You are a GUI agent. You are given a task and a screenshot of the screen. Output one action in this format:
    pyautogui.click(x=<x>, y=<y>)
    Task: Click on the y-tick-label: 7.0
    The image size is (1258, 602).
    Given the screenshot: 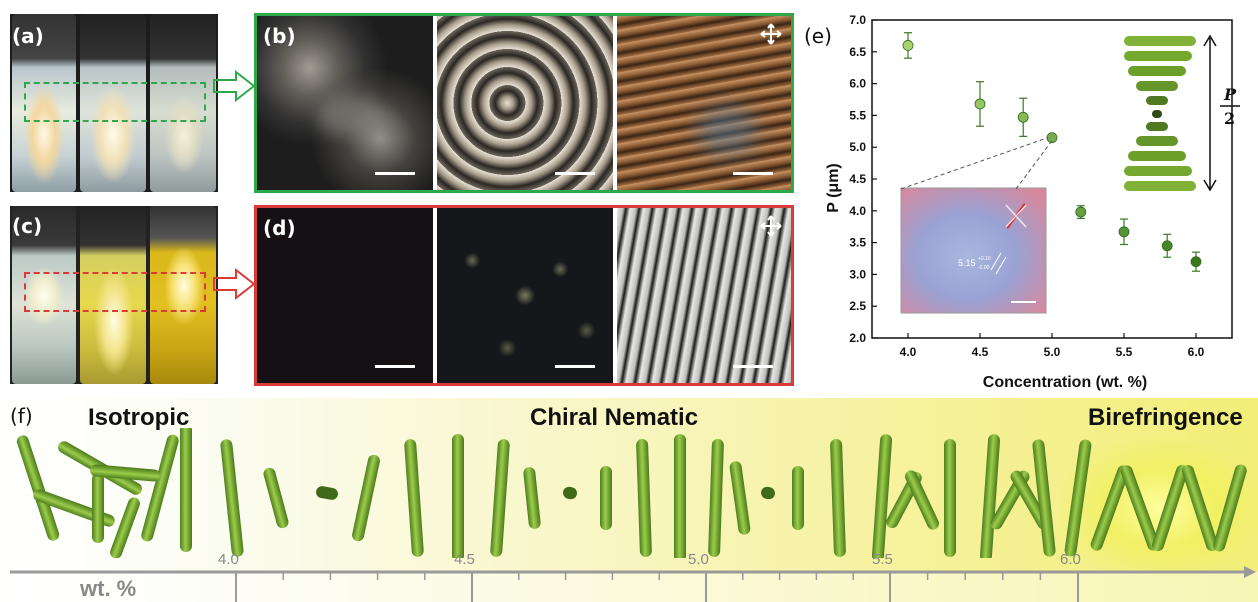 What is the action you would take?
    pyautogui.click(x=857, y=20)
    